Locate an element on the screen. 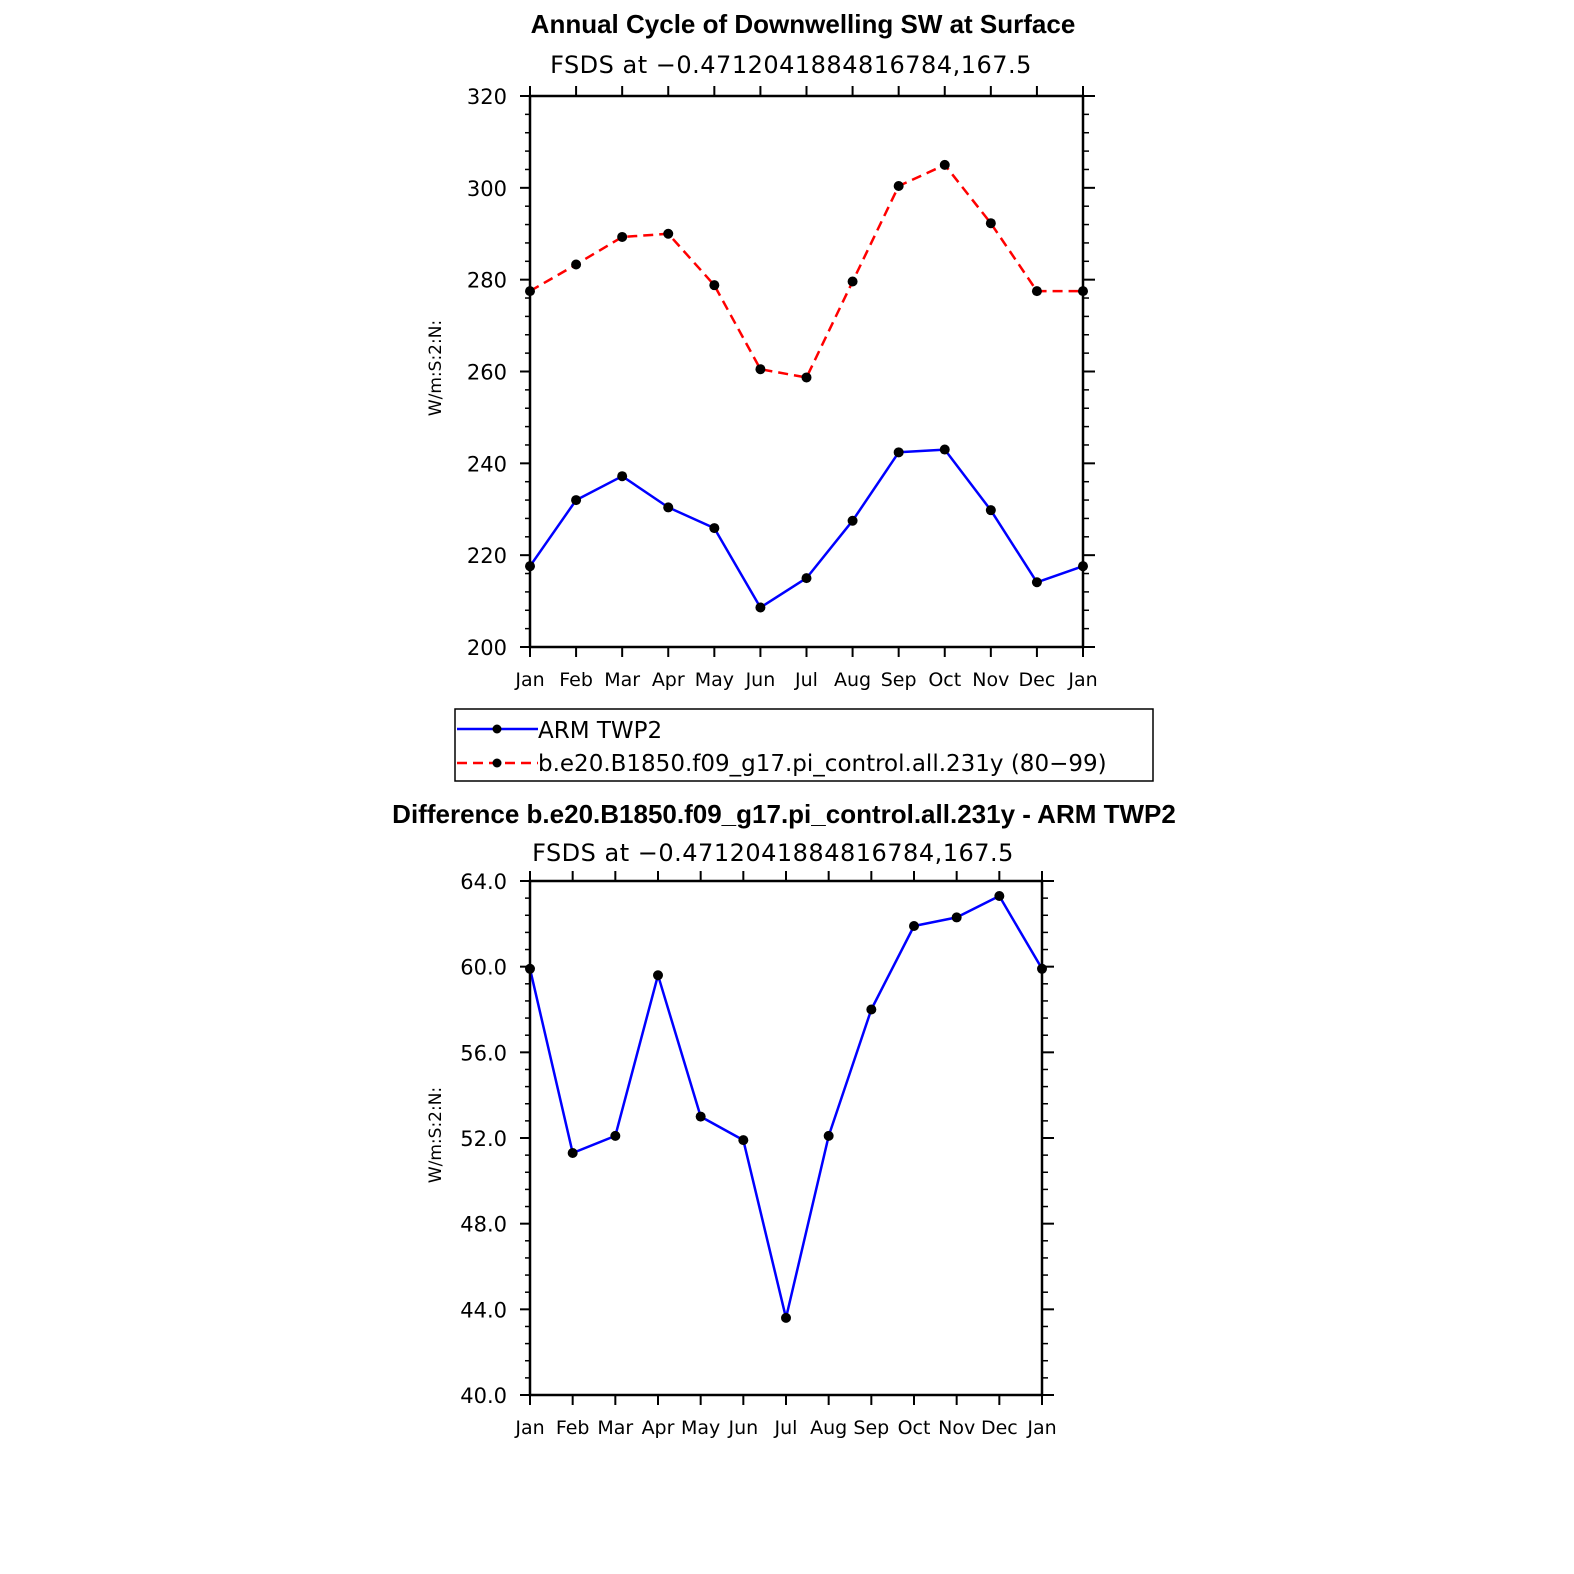  y-tick-label: 260 is located at coordinates (487, 373).